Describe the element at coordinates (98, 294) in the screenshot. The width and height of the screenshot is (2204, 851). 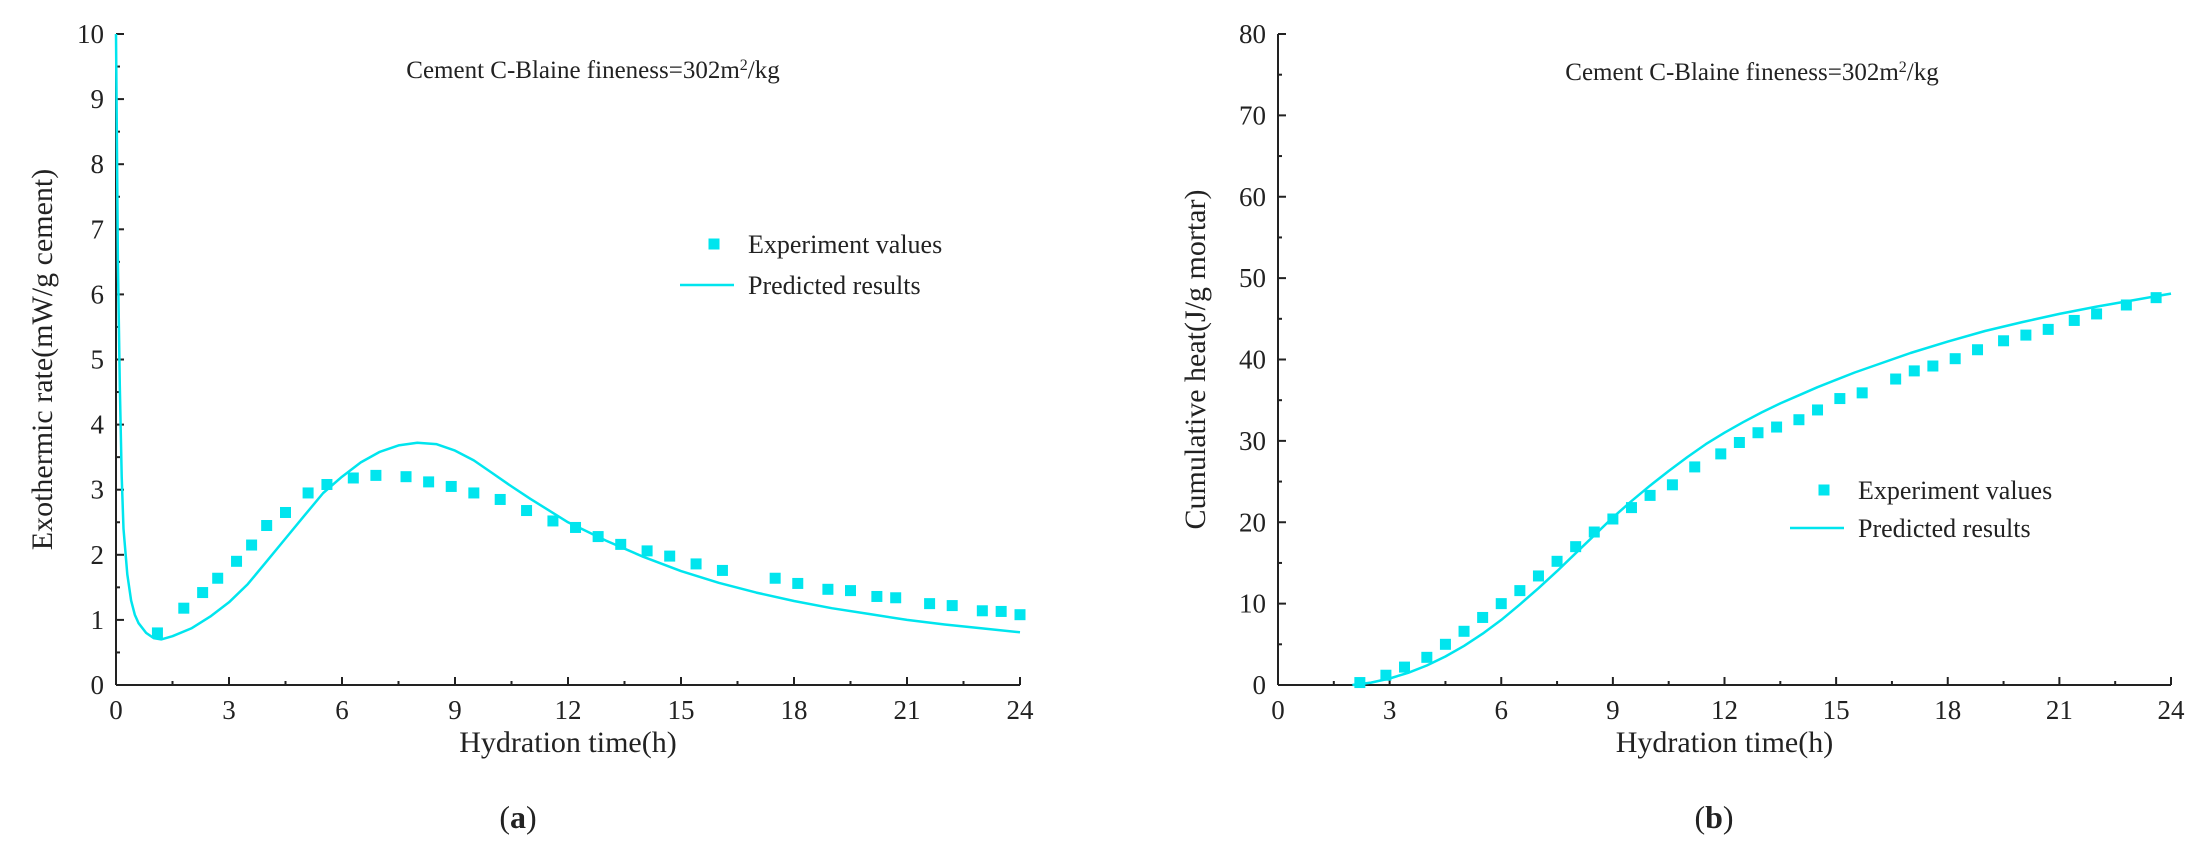
I see `y-tick-label: 6` at that location.